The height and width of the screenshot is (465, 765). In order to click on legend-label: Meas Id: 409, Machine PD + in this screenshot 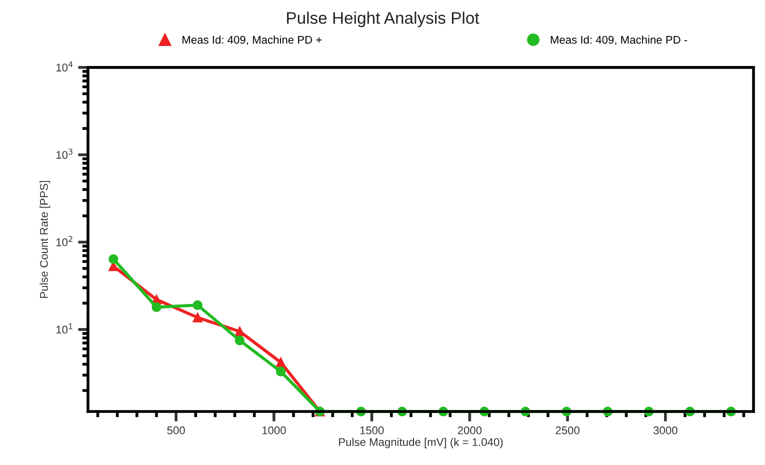, I will do `click(252, 41)`.